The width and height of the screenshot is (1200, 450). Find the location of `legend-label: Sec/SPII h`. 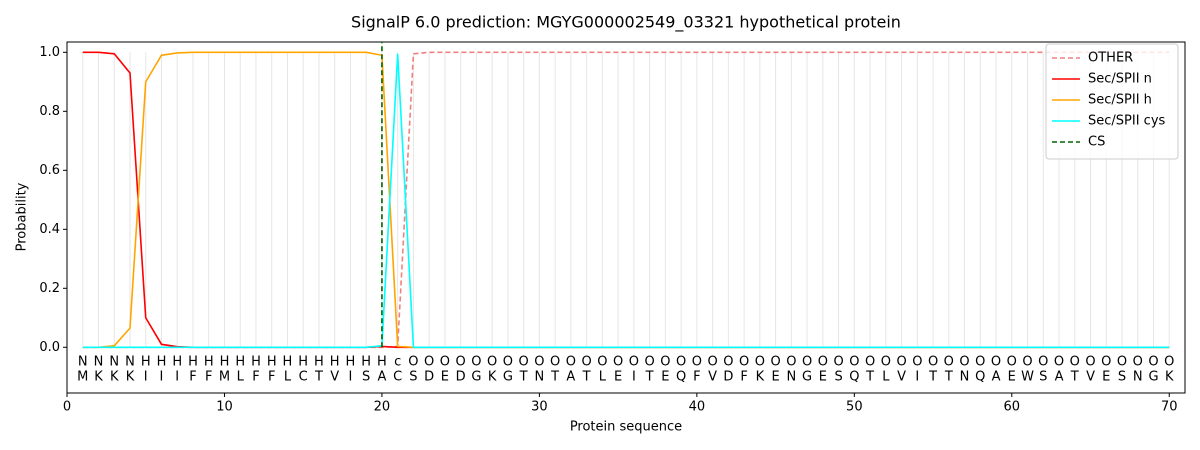

legend-label: Sec/SPII h is located at coordinates (1120, 100).